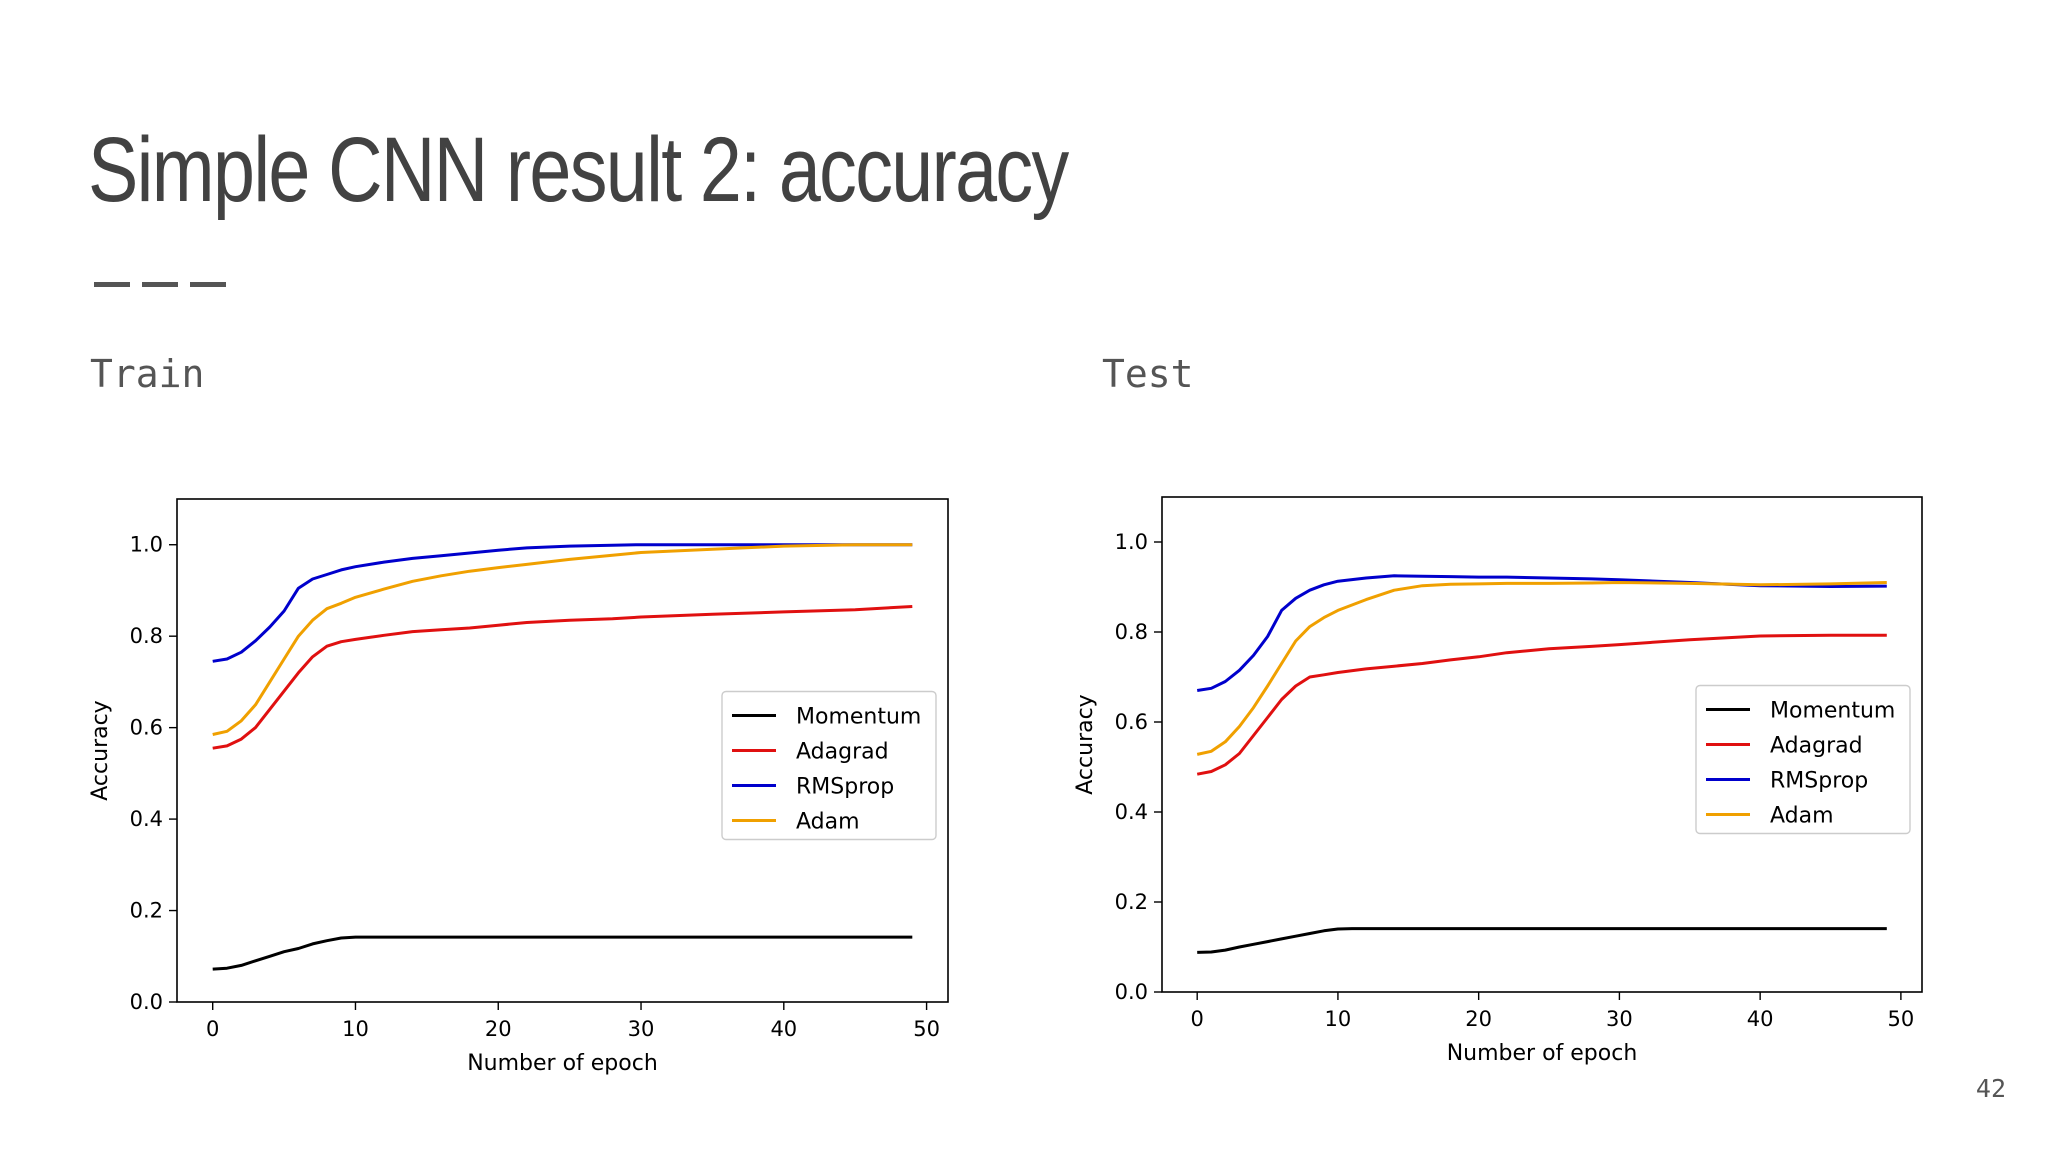  I want to click on title-divider, so click(160, 284).